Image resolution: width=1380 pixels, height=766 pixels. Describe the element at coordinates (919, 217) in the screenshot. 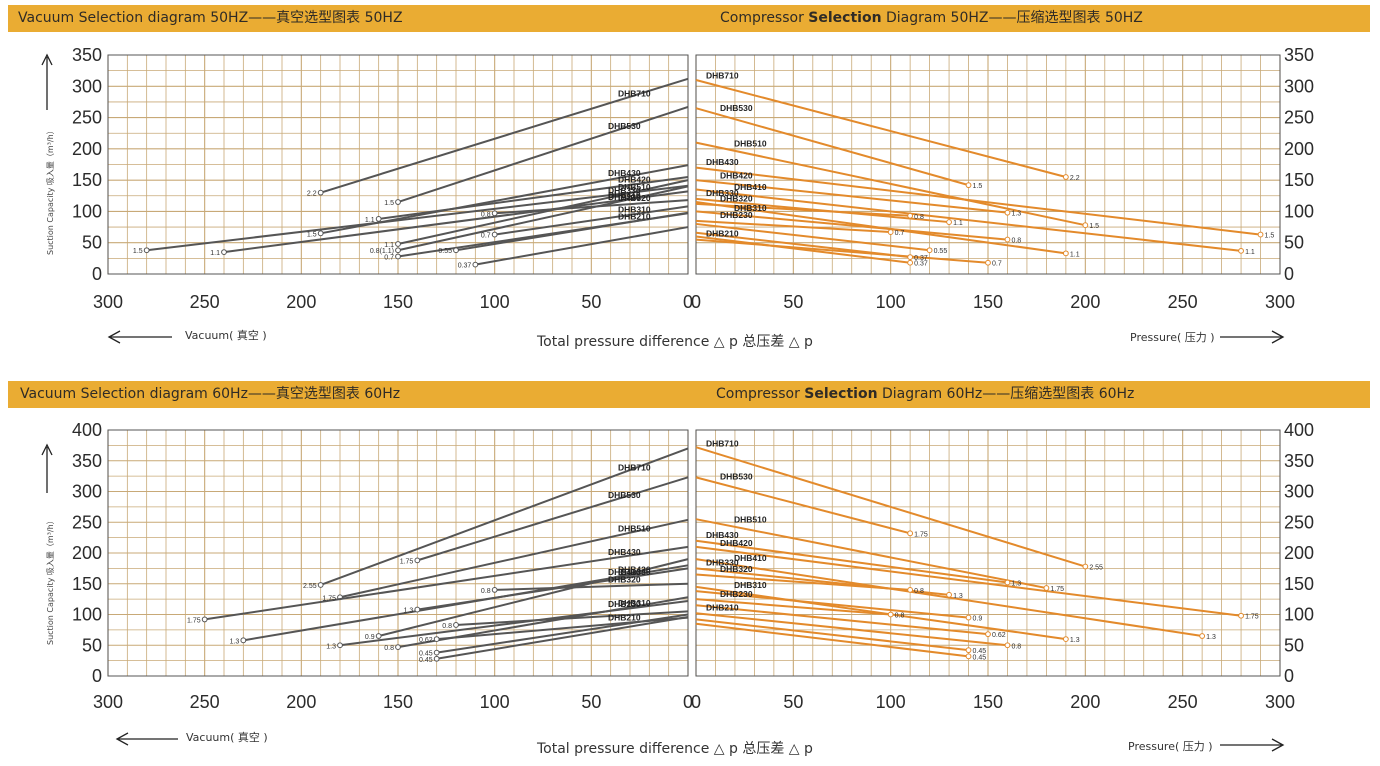

I see `panel1-end-label-DHB310b: 0.8` at that location.